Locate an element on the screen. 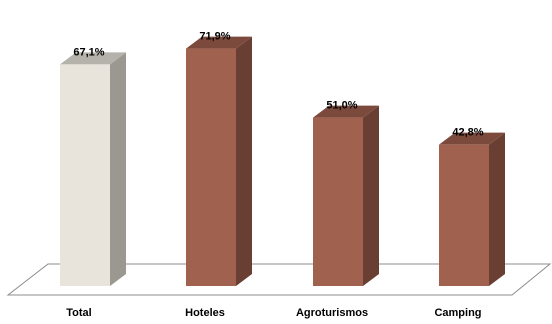  category-label-agroturismos: Agroturismos is located at coordinates (332, 313).